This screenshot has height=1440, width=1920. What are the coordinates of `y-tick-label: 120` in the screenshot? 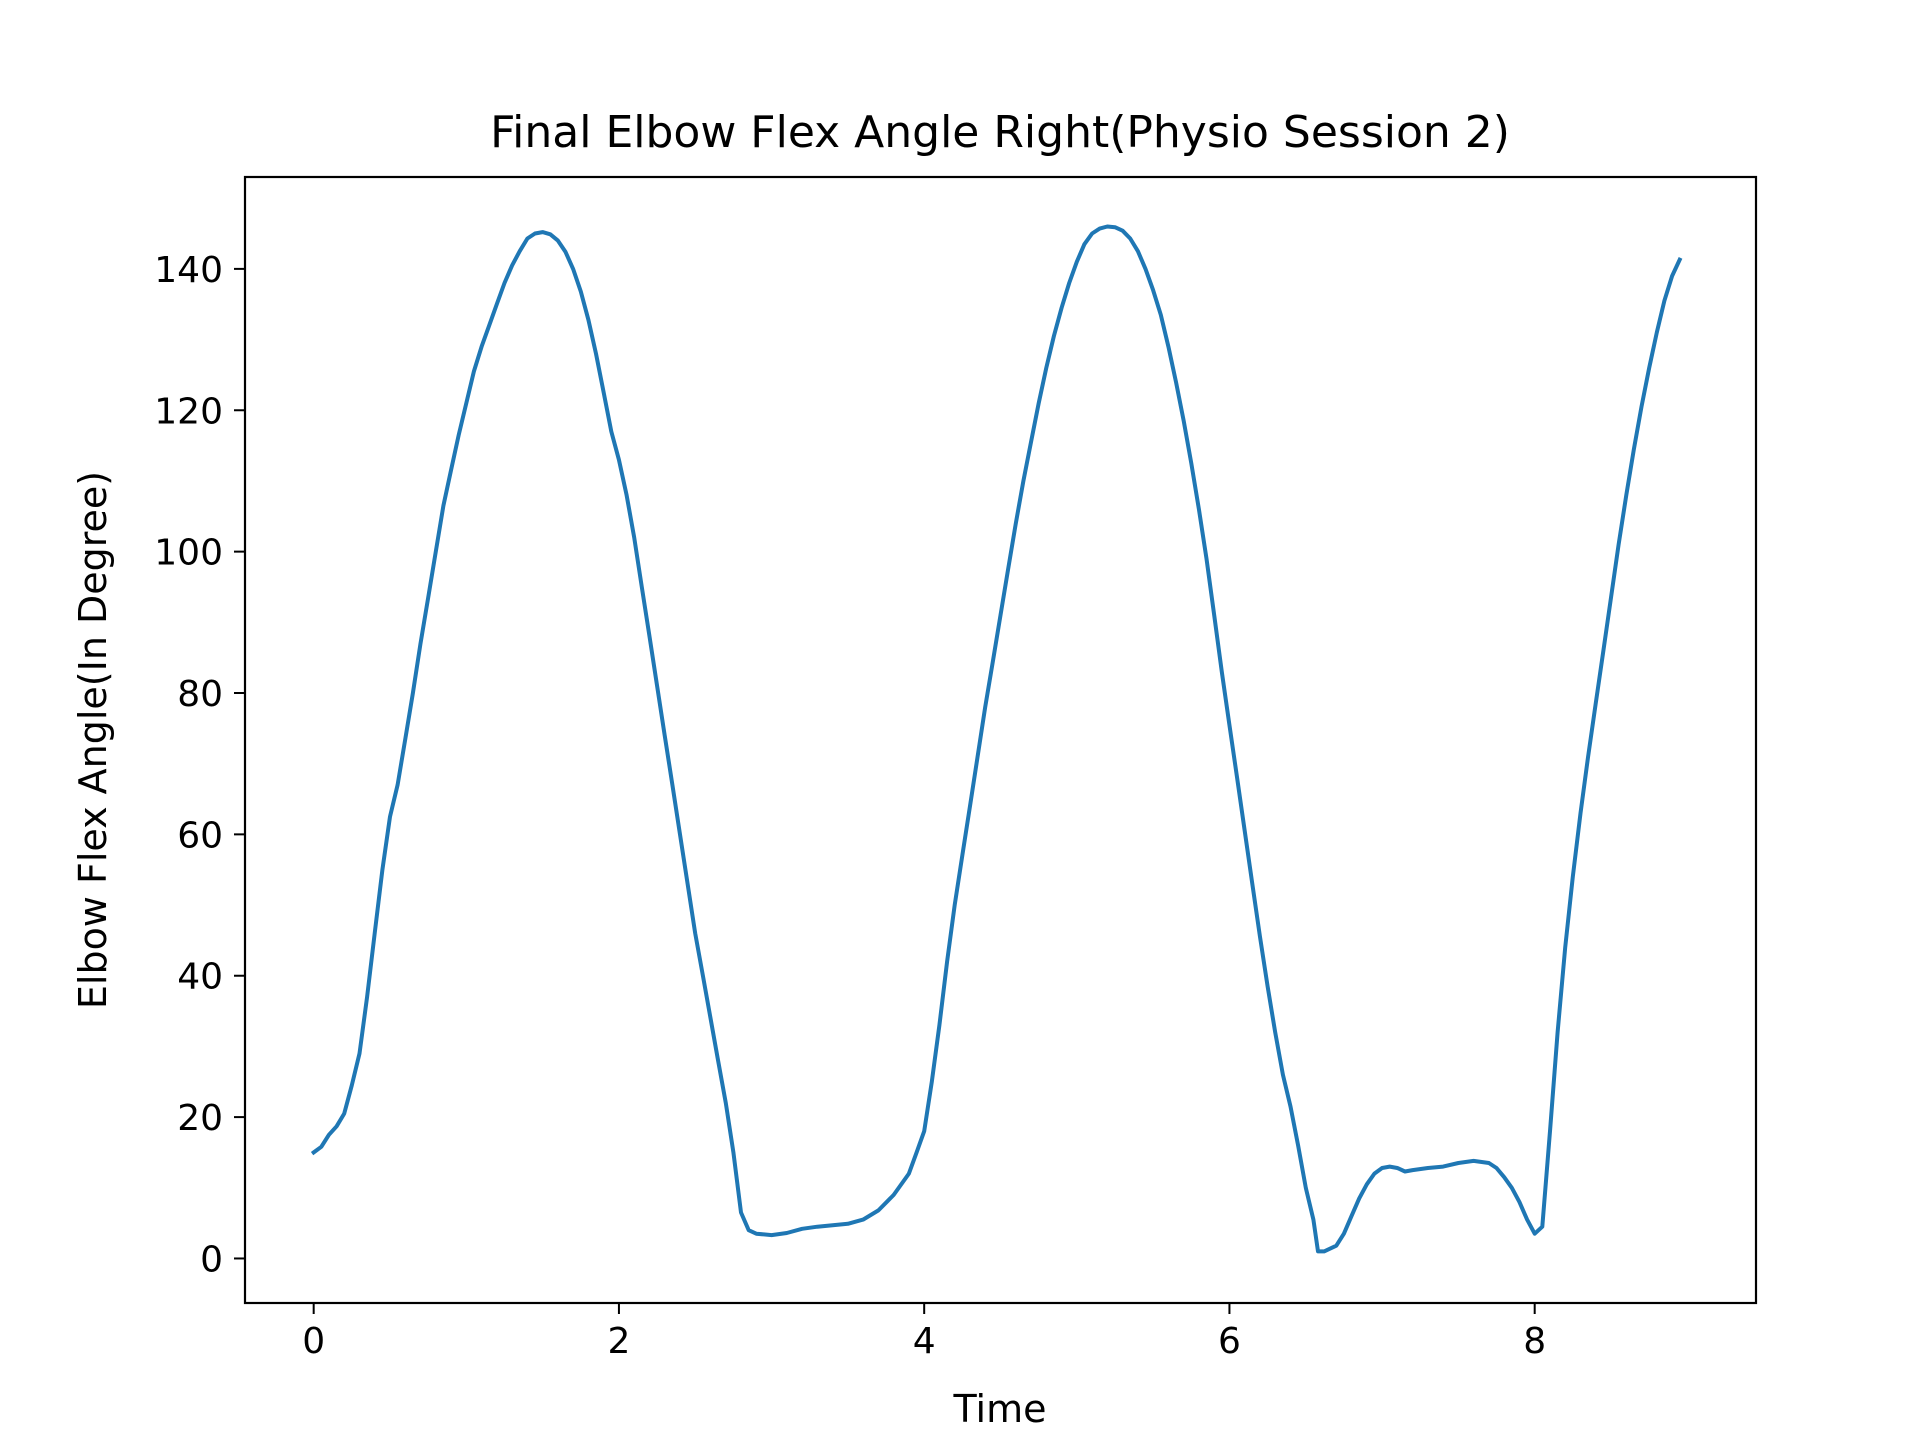 It's located at (188, 411).